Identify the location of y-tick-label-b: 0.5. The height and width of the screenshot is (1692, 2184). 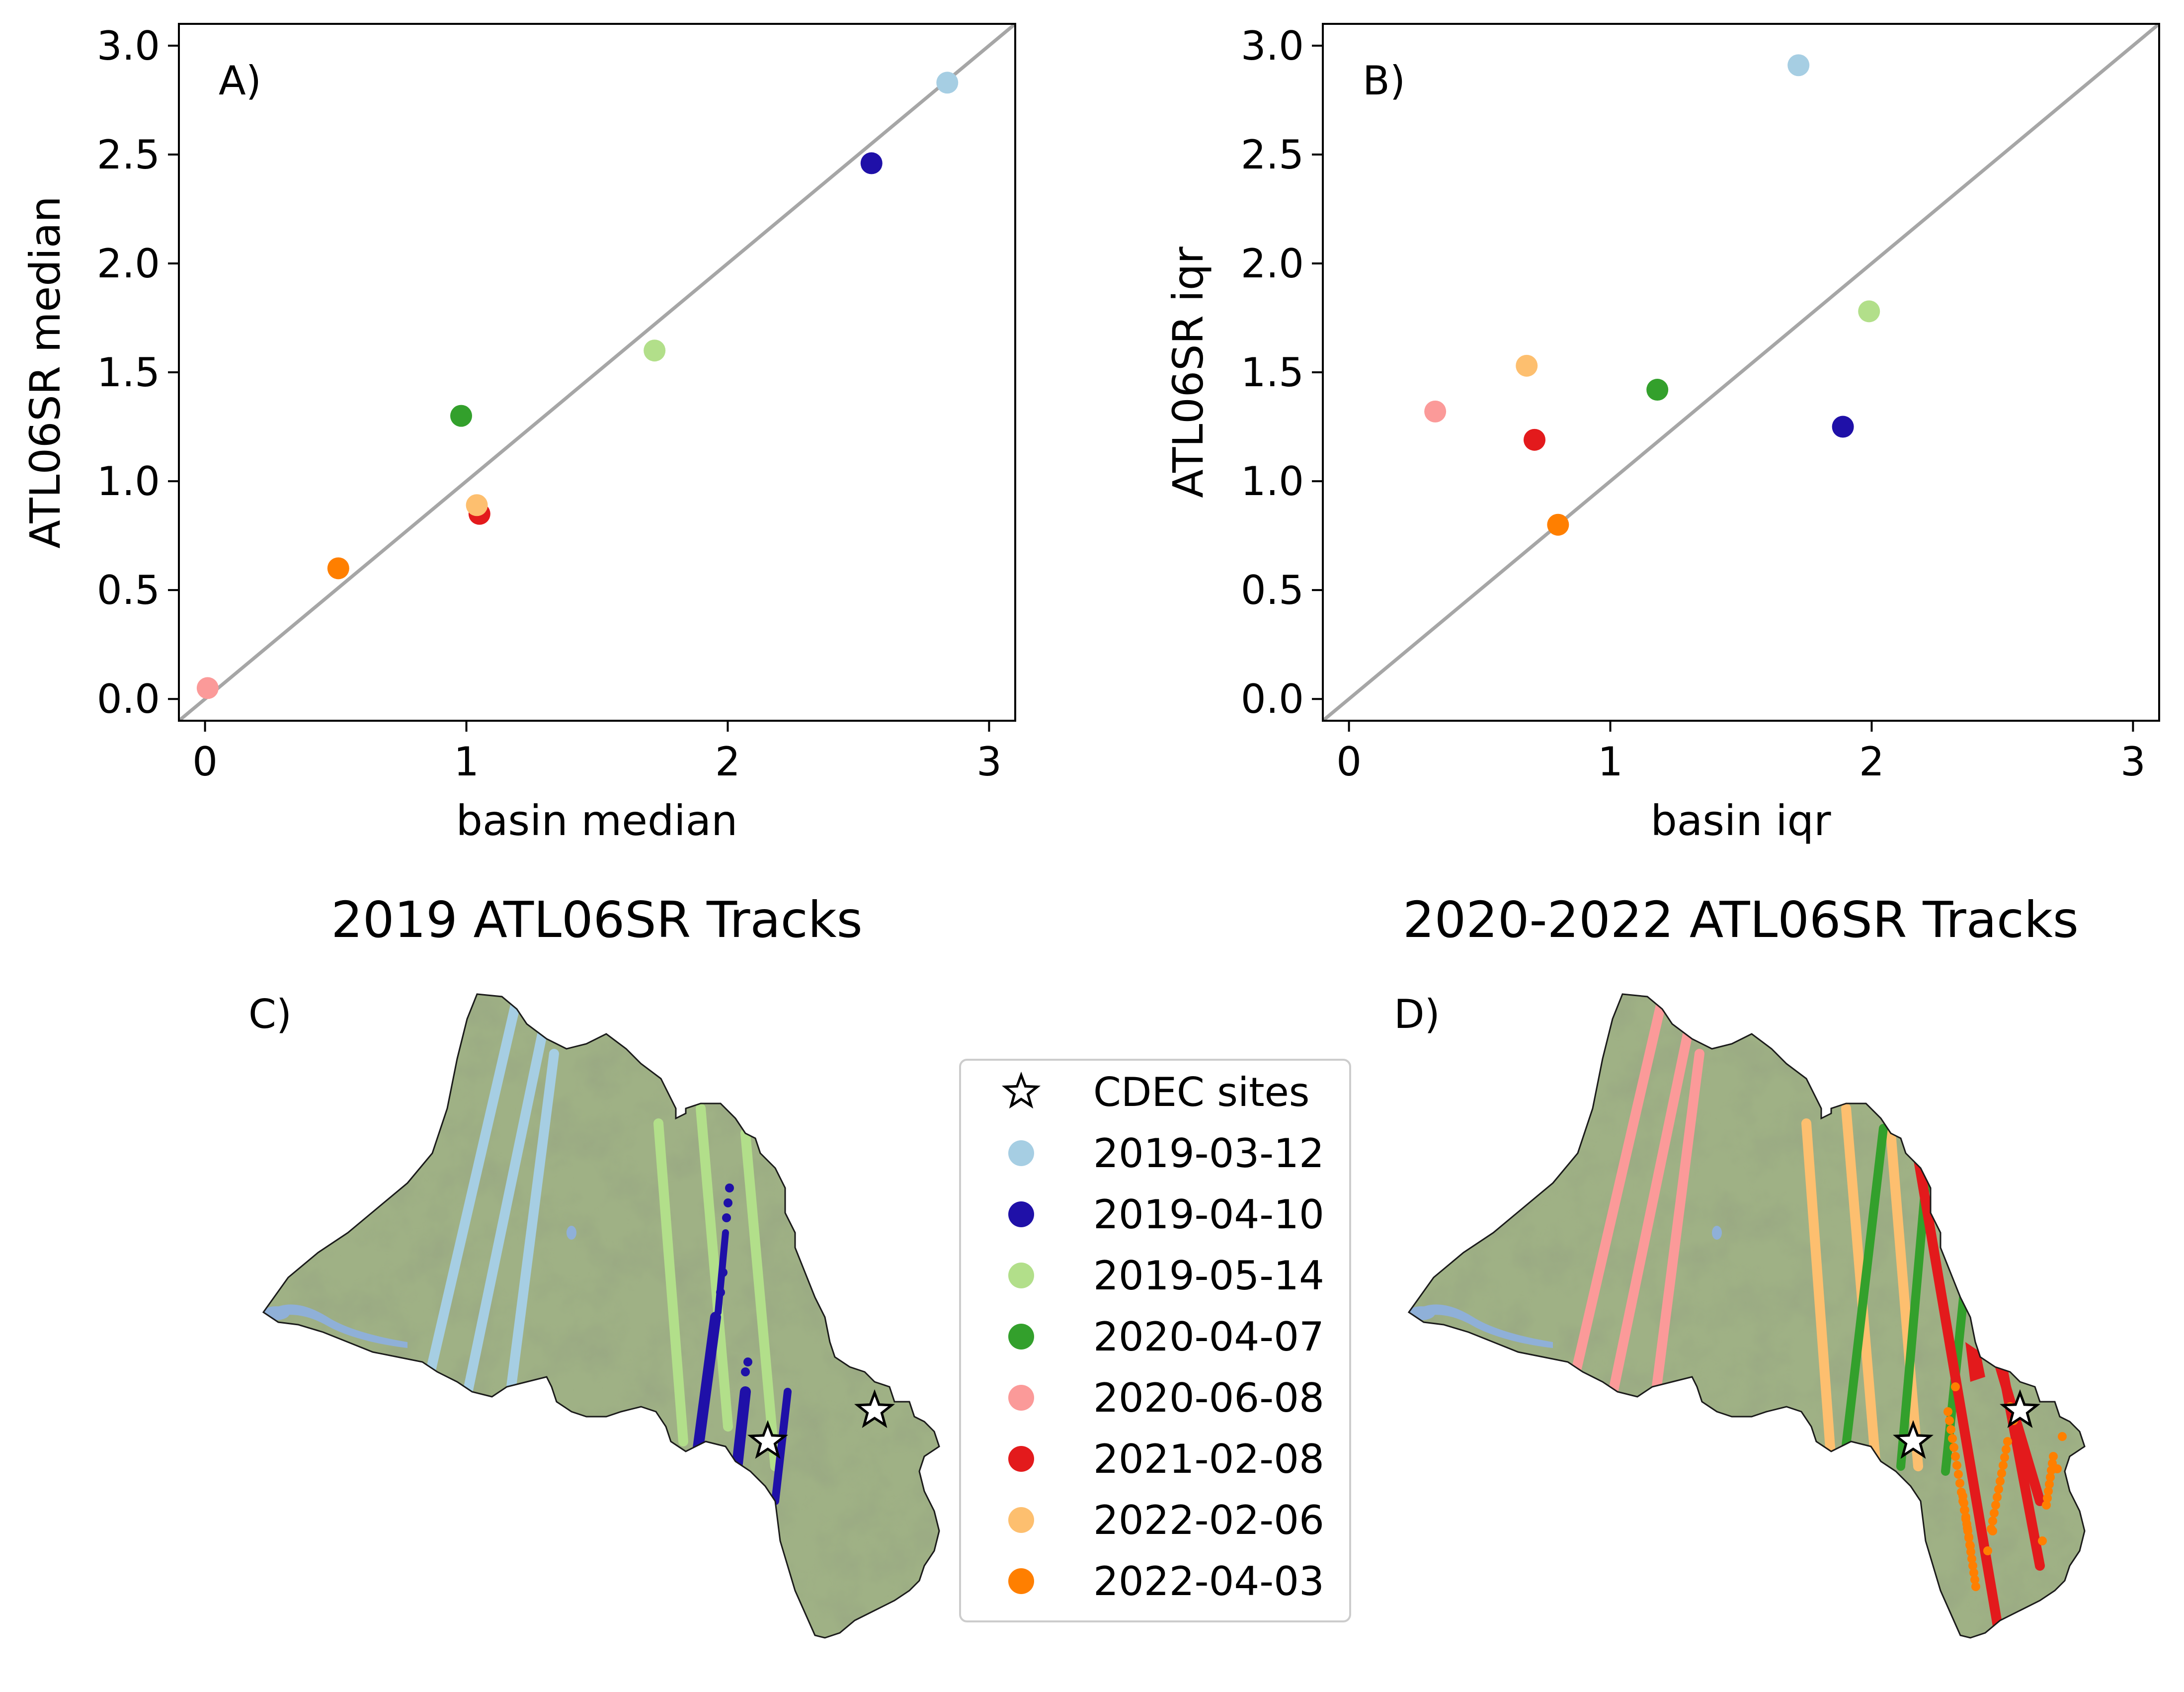
(1272, 590).